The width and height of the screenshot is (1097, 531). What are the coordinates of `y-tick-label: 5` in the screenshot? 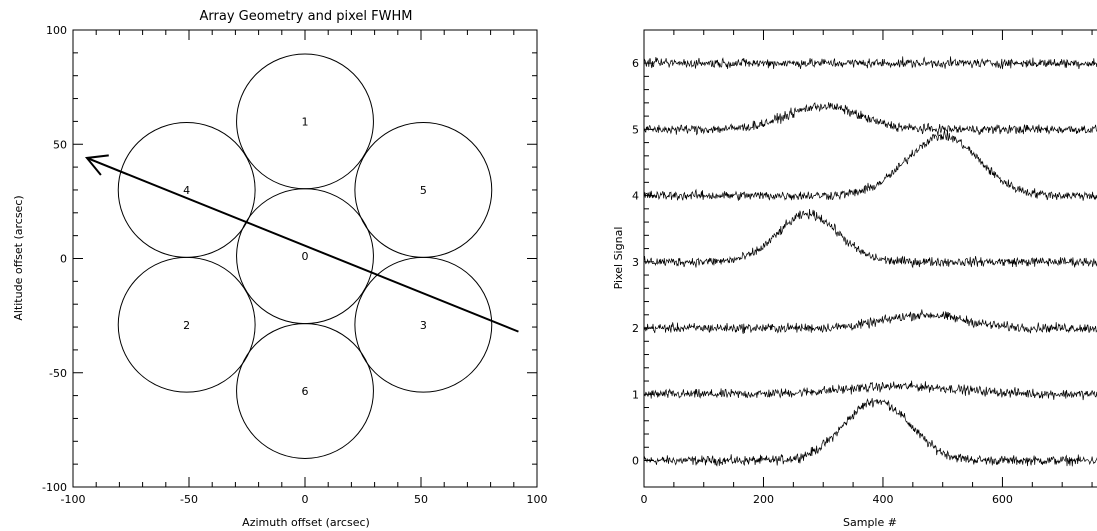 It's located at (635, 129).